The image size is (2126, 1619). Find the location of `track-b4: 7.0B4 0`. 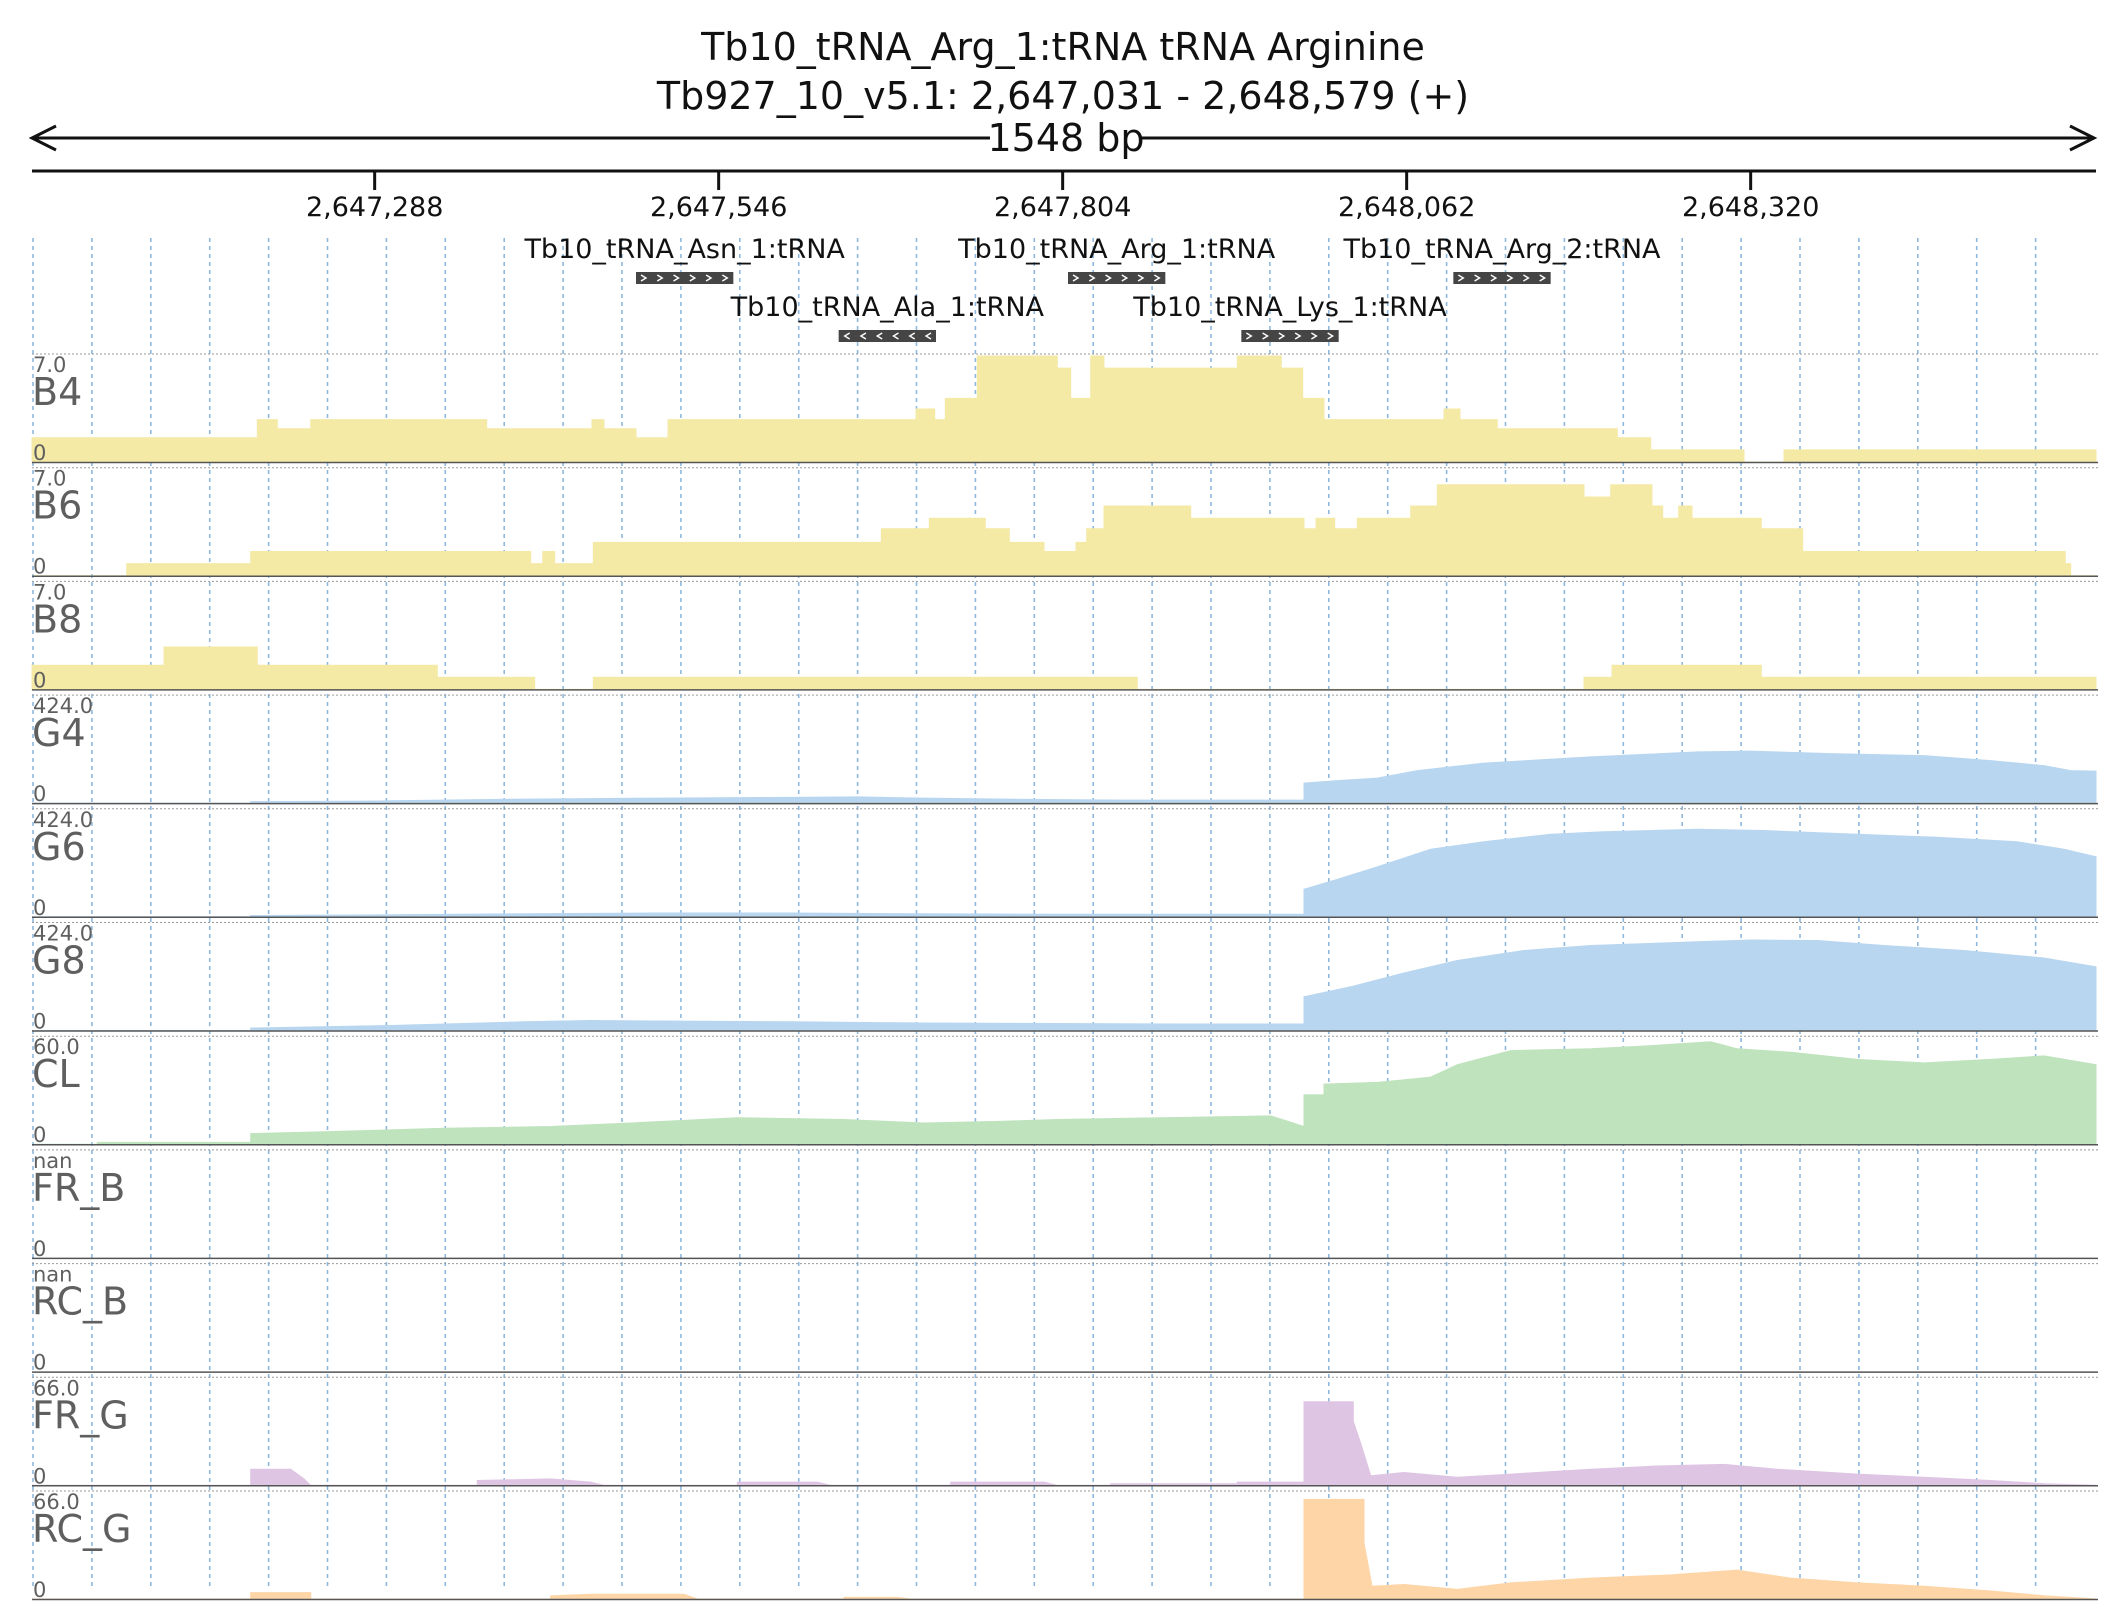

track-b4: 7.0B4 0 is located at coordinates (1064, 409).